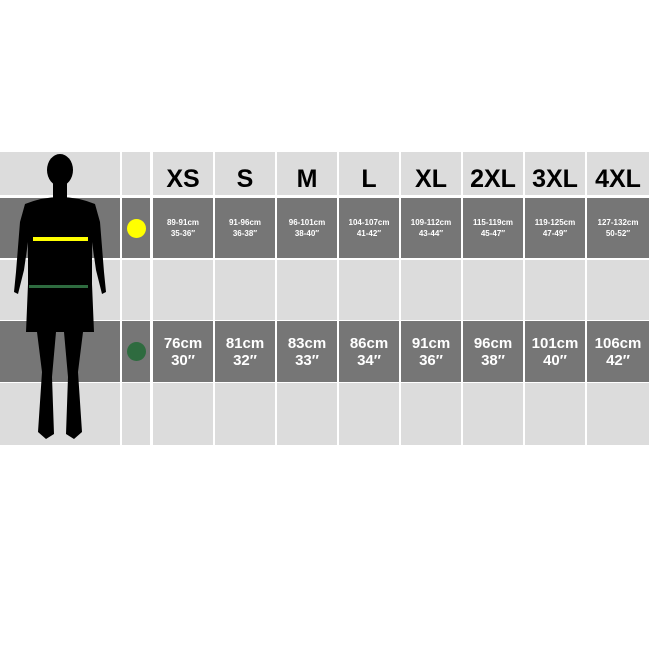 The width and height of the screenshot is (650, 650). What do you see at coordinates (245, 173) in the screenshot?
I see `size-header: S` at bounding box center [245, 173].